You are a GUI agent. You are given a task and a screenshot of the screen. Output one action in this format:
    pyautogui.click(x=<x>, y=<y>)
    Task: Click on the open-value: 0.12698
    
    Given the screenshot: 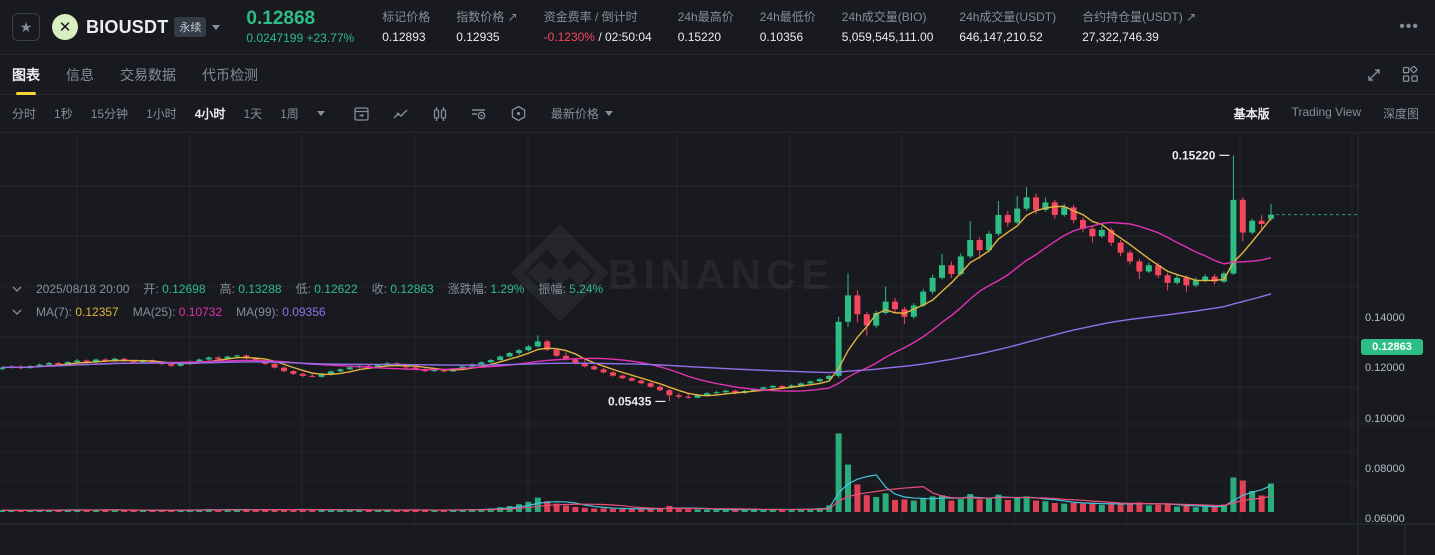 What is the action you would take?
    pyautogui.click(x=184, y=289)
    